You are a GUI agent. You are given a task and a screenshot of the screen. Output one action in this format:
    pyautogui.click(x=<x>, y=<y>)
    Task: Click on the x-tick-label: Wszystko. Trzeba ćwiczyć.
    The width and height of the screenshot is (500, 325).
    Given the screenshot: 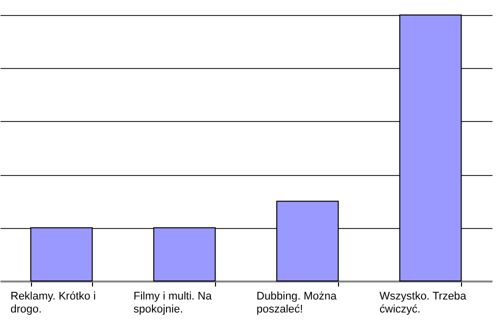 What is the action you would take?
    pyautogui.click(x=424, y=303)
    